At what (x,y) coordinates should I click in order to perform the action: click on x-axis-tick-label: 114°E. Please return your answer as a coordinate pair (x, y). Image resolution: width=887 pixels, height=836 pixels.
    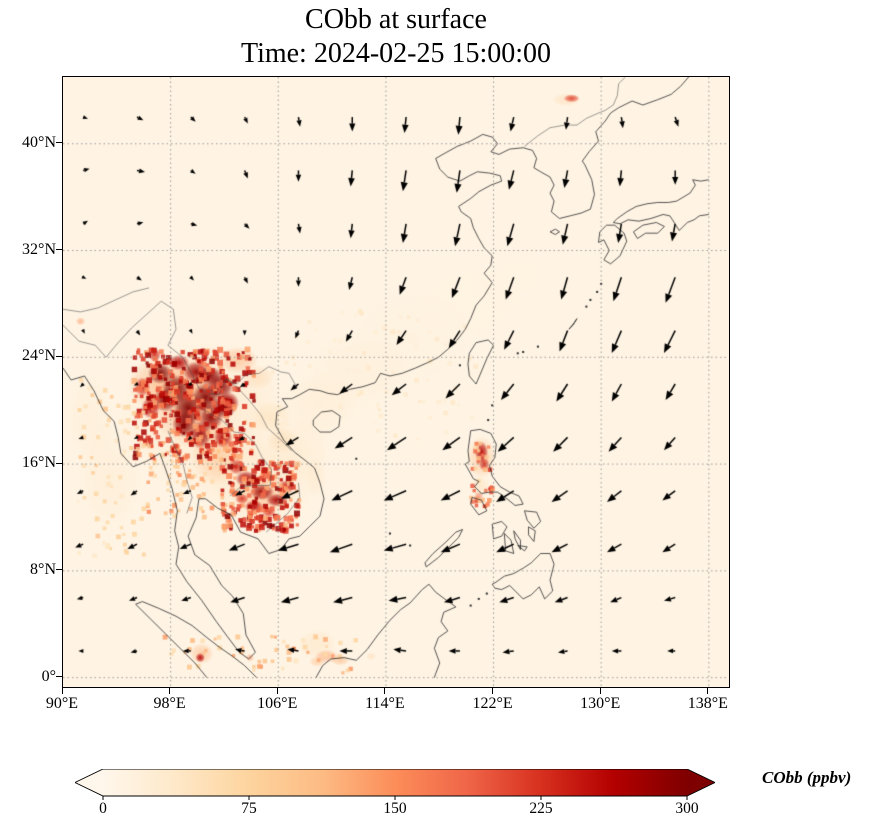
    Looking at the image, I should click on (385, 703).